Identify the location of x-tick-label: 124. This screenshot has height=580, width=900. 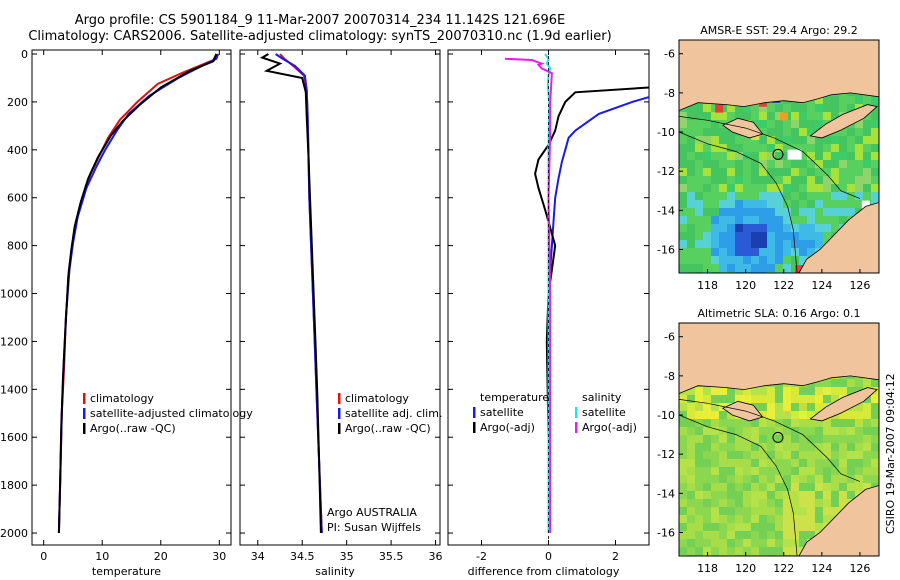
(821, 568).